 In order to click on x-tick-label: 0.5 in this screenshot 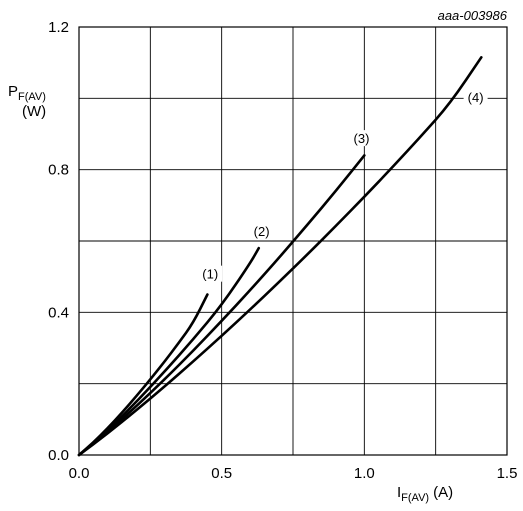, I will do `click(221, 473)`.